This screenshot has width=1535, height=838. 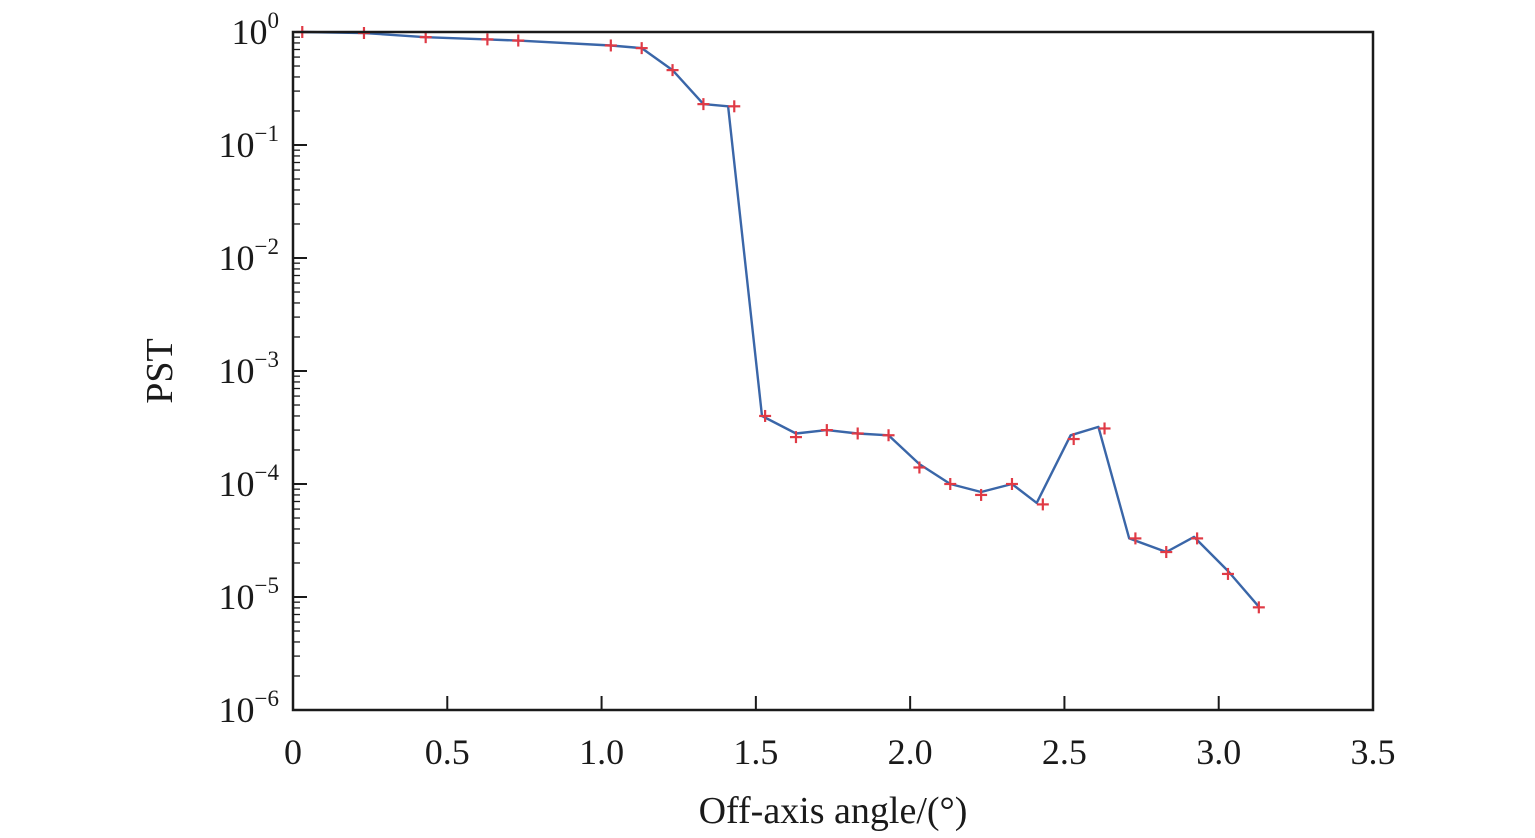 What do you see at coordinates (447, 752) in the screenshot?
I see `x-tick-label: 0.5` at bounding box center [447, 752].